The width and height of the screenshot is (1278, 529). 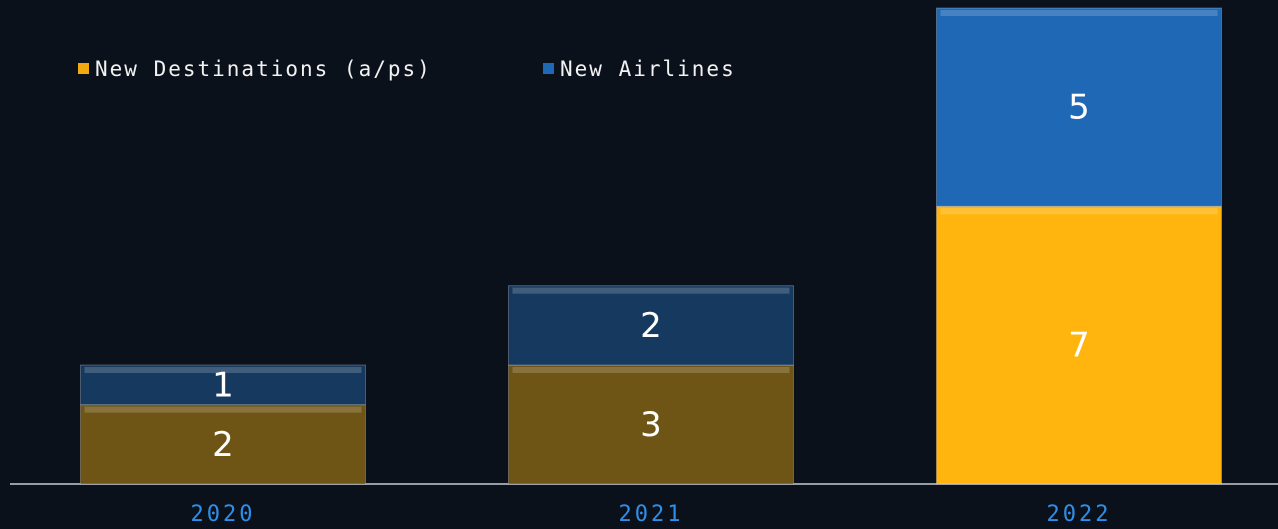 What do you see at coordinates (651, 425) in the screenshot?
I see `data-label: 3` at bounding box center [651, 425].